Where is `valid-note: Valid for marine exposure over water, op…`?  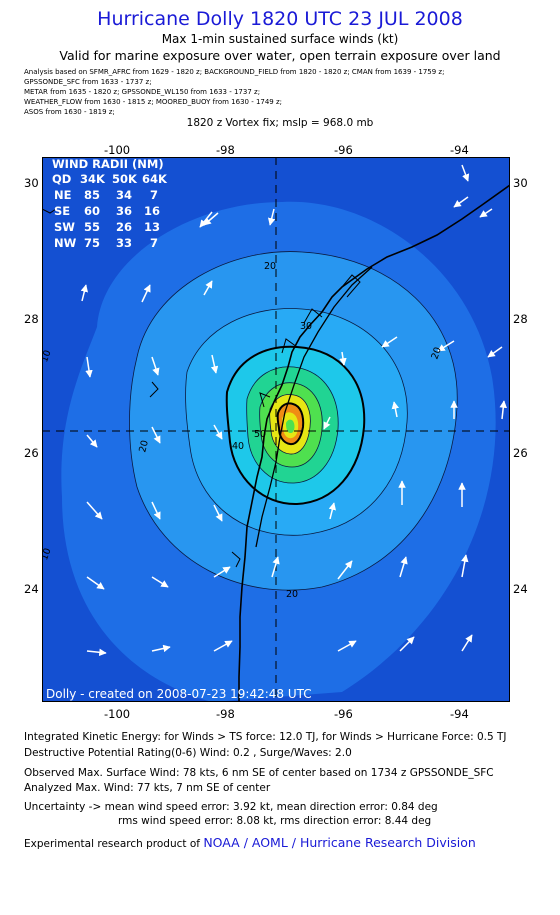
valid-note: Valid for marine exposure over water, op… is located at coordinates (280, 55).